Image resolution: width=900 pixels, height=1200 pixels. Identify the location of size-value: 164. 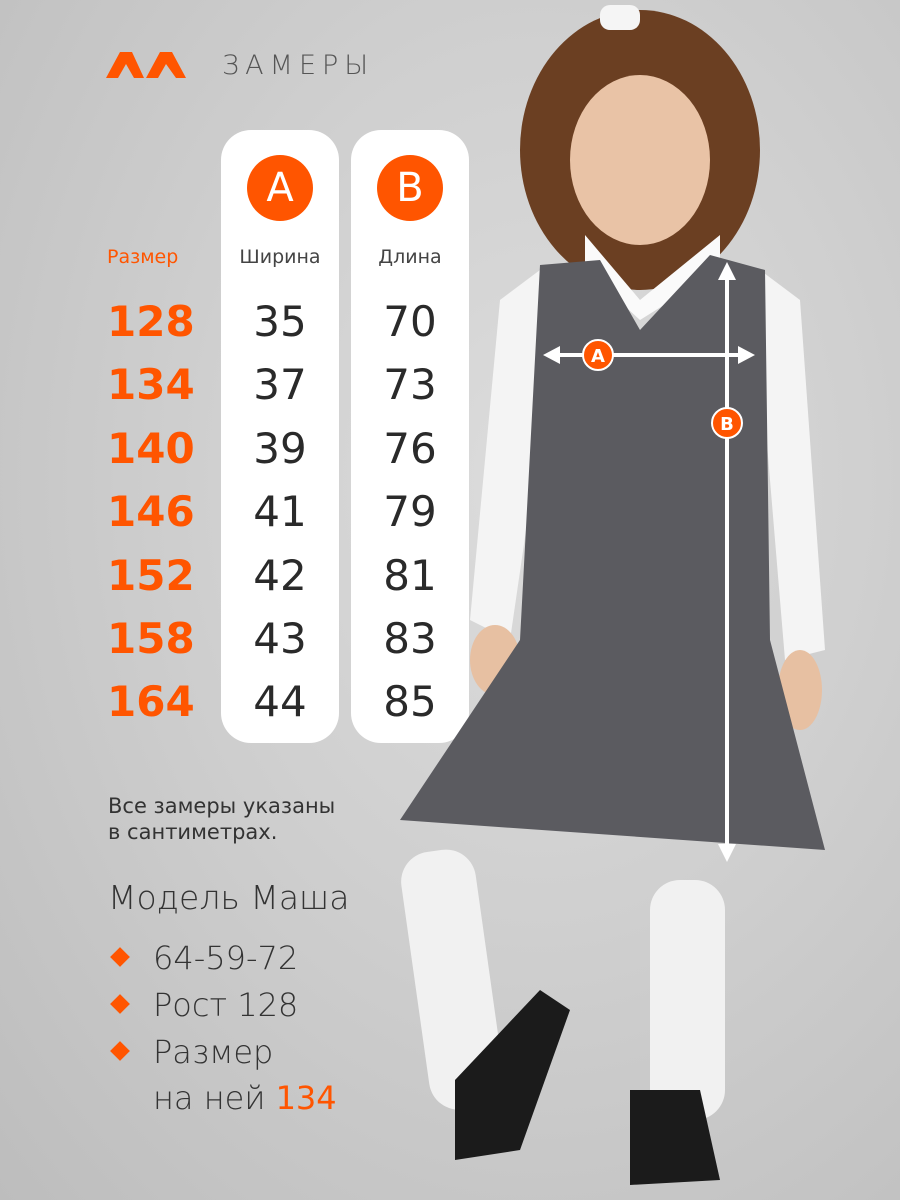
(151, 702).